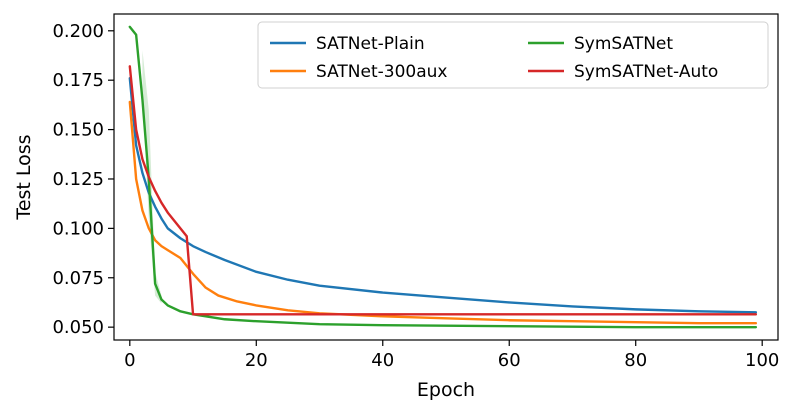 The height and width of the screenshot is (412, 789). I want to click on y-tick-label: 0.175, so click(78, 80).